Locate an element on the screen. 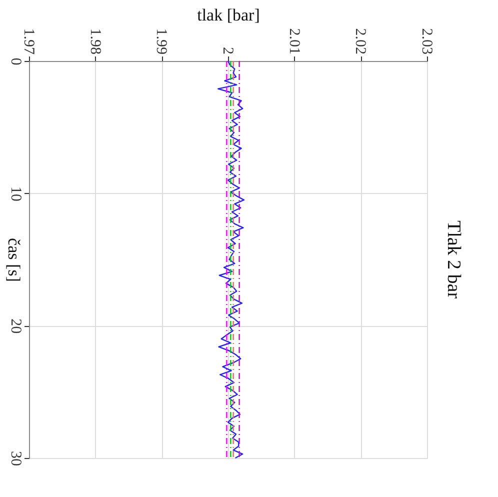 This screenshot has width=498, height=497. y-tick-label: 10 is located at coordinates (16, 194).